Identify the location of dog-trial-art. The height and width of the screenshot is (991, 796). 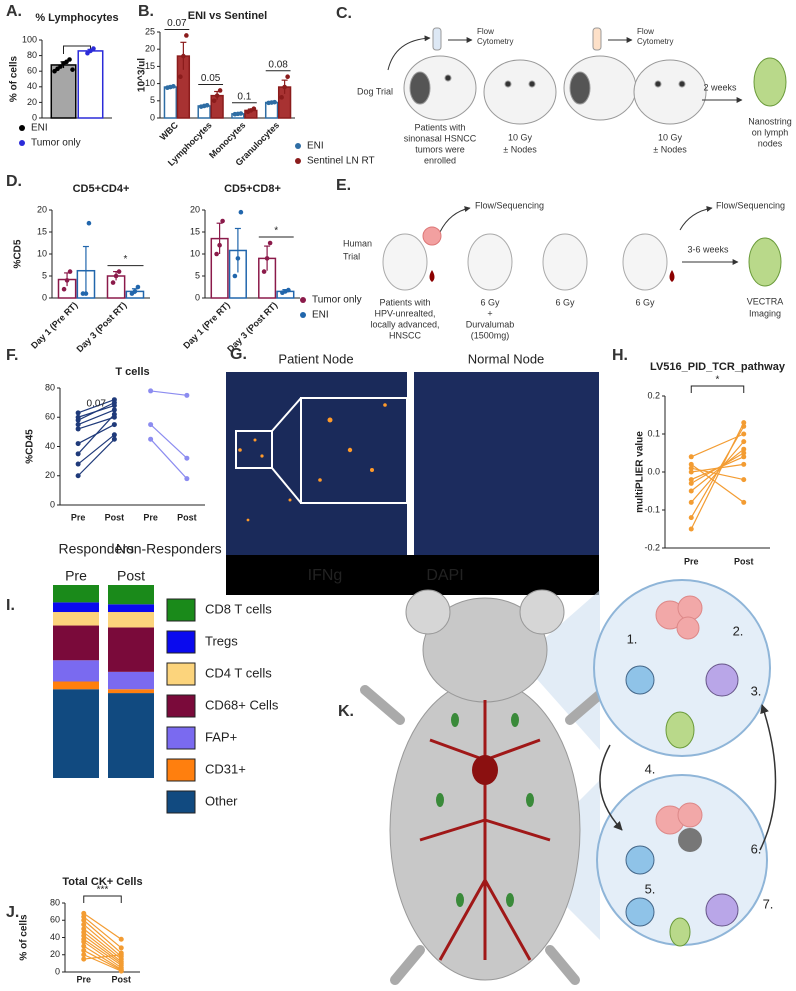
(587, 76).